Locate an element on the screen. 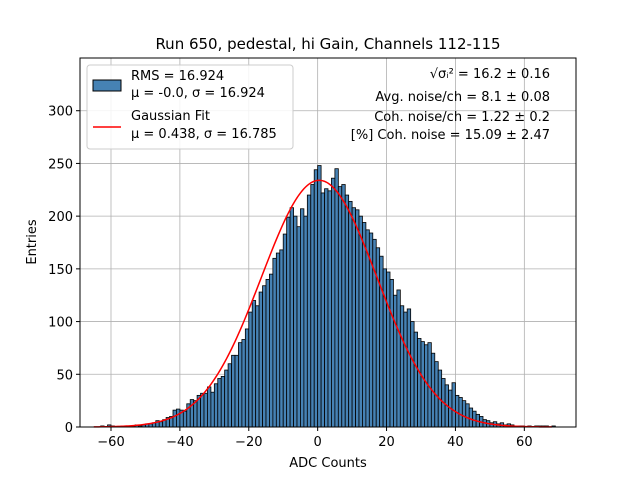 The height and width of the screenshot is (480, 640). annotation-avg-noise: Avg. noise/ch = 8.1 ± 0.08 is located at coordinates (462, 97).